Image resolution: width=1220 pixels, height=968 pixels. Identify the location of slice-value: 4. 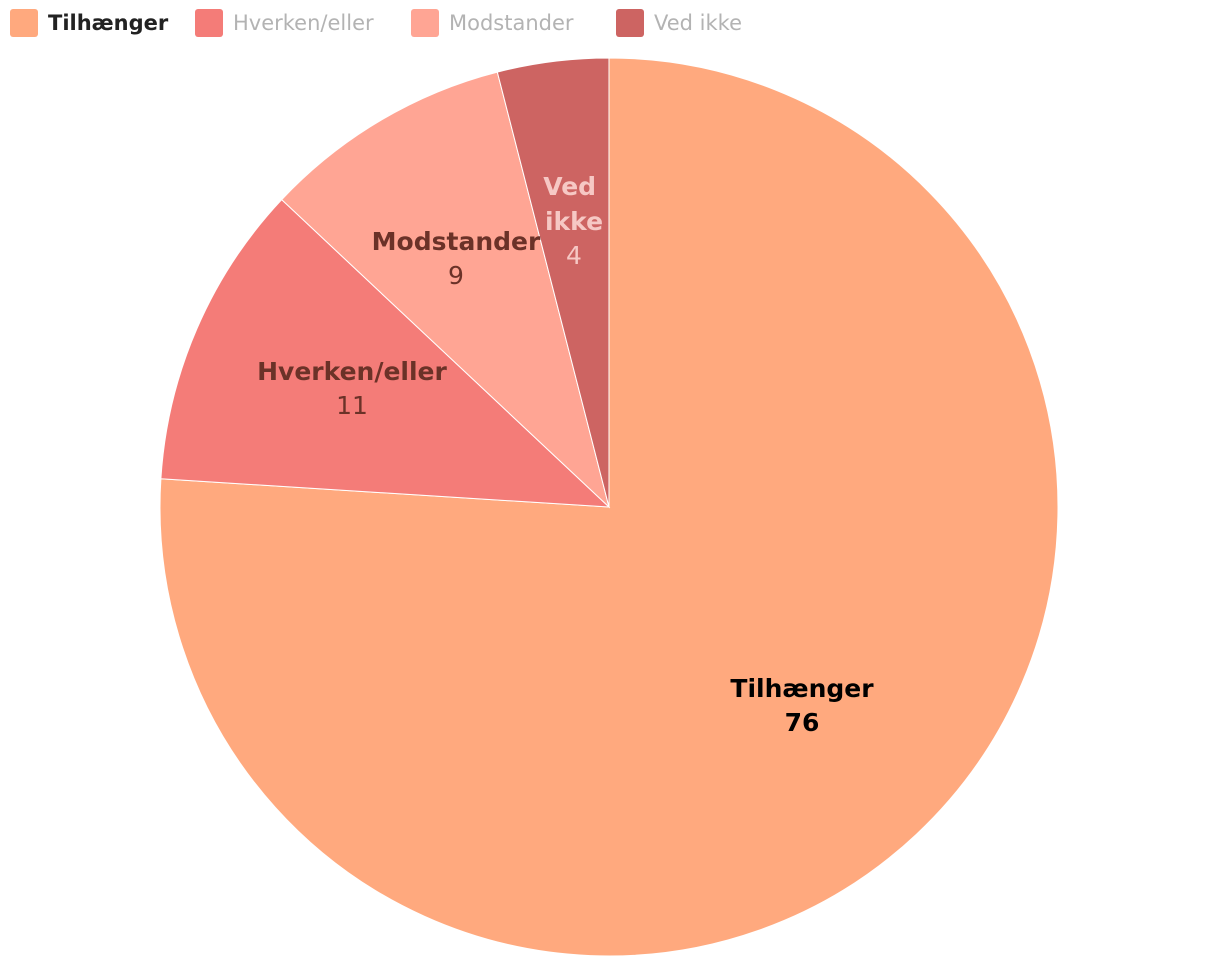
(574, 255).